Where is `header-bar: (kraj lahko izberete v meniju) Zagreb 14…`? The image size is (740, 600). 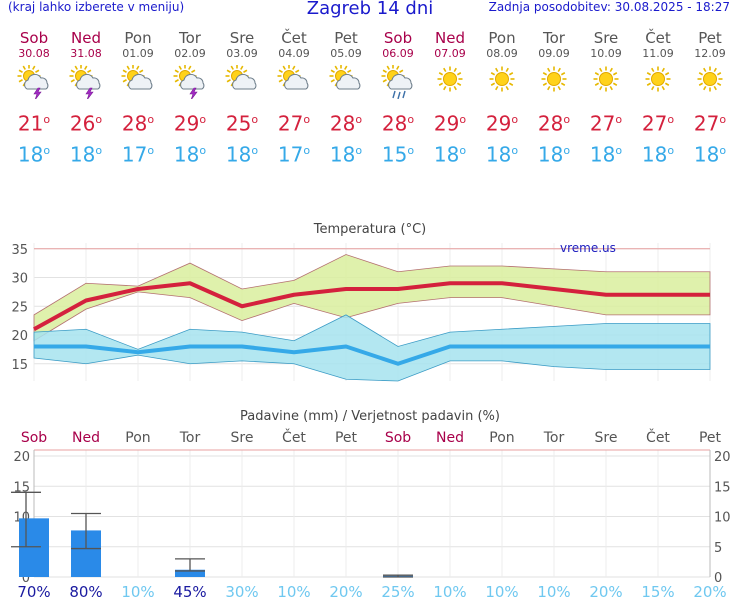
header-bar: (kraj lahko izberete v meniju) Zagreb 14… is located at coordinates (370, 11).